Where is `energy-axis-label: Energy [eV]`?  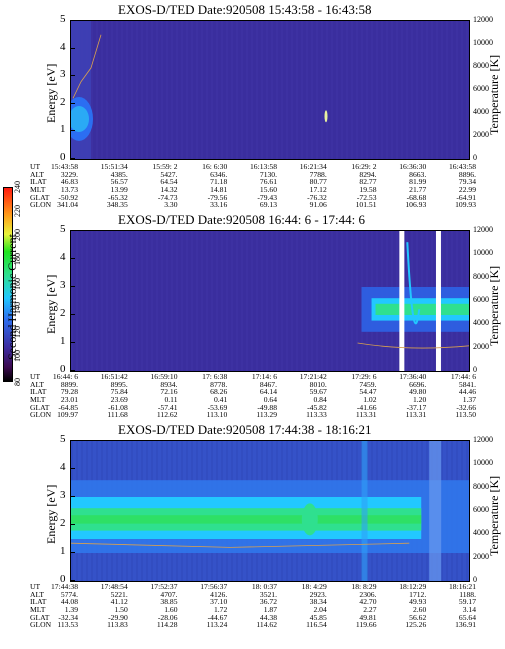
energy-axis-label: Energy [eV] is located at coordinates (51, 304).